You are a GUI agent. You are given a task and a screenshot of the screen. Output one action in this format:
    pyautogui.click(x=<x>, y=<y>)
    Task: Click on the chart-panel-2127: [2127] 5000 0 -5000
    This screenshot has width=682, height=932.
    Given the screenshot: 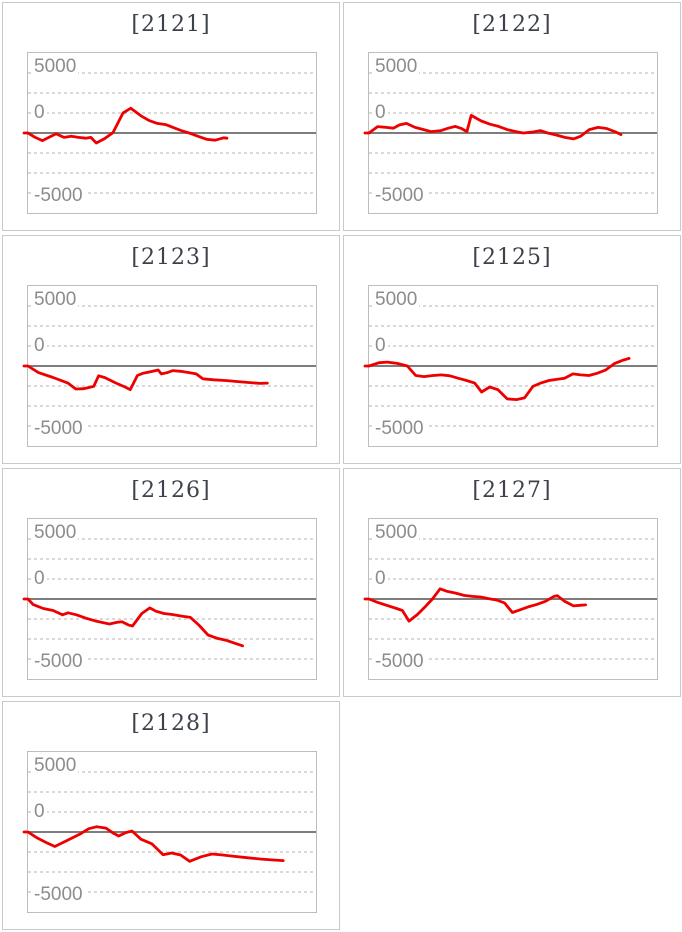 What is the action you would take?
    pyautogui.click(x=512, y=582)
    